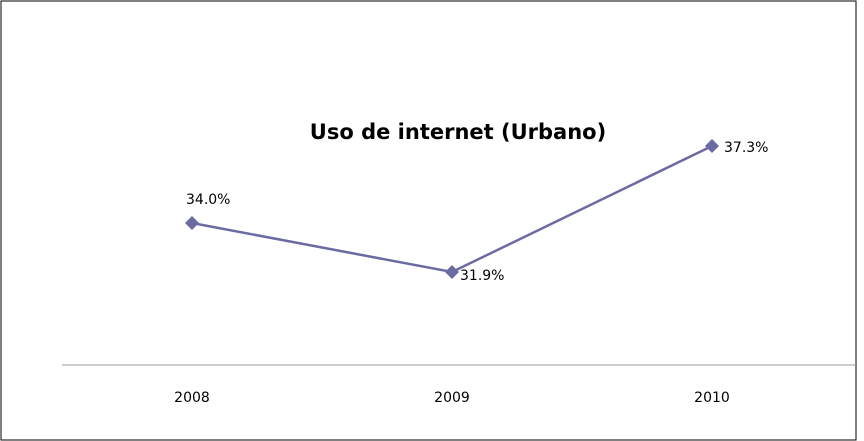 Image resolution: width=864 pixels, height=441 pixels. Describe the element at coordinates (458, 132) in the screenshot. I see `chart-title: Uso de internet (Urbano)` at that location.